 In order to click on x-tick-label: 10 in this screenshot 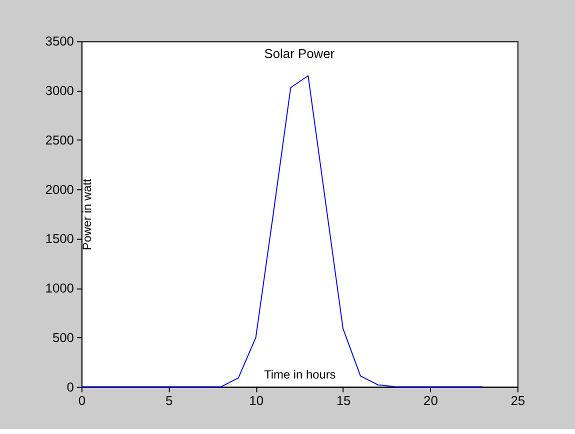, I will do `click(256, 400)`.